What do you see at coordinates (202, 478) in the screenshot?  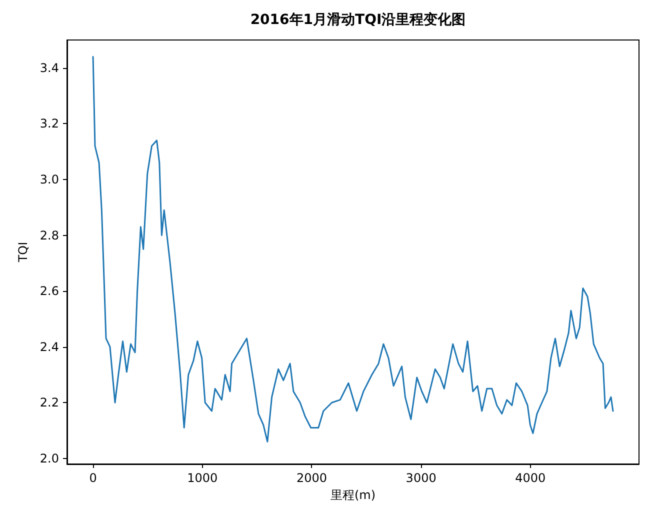 I see `x-tick-label: 1000` at bounding box center [202, 478].